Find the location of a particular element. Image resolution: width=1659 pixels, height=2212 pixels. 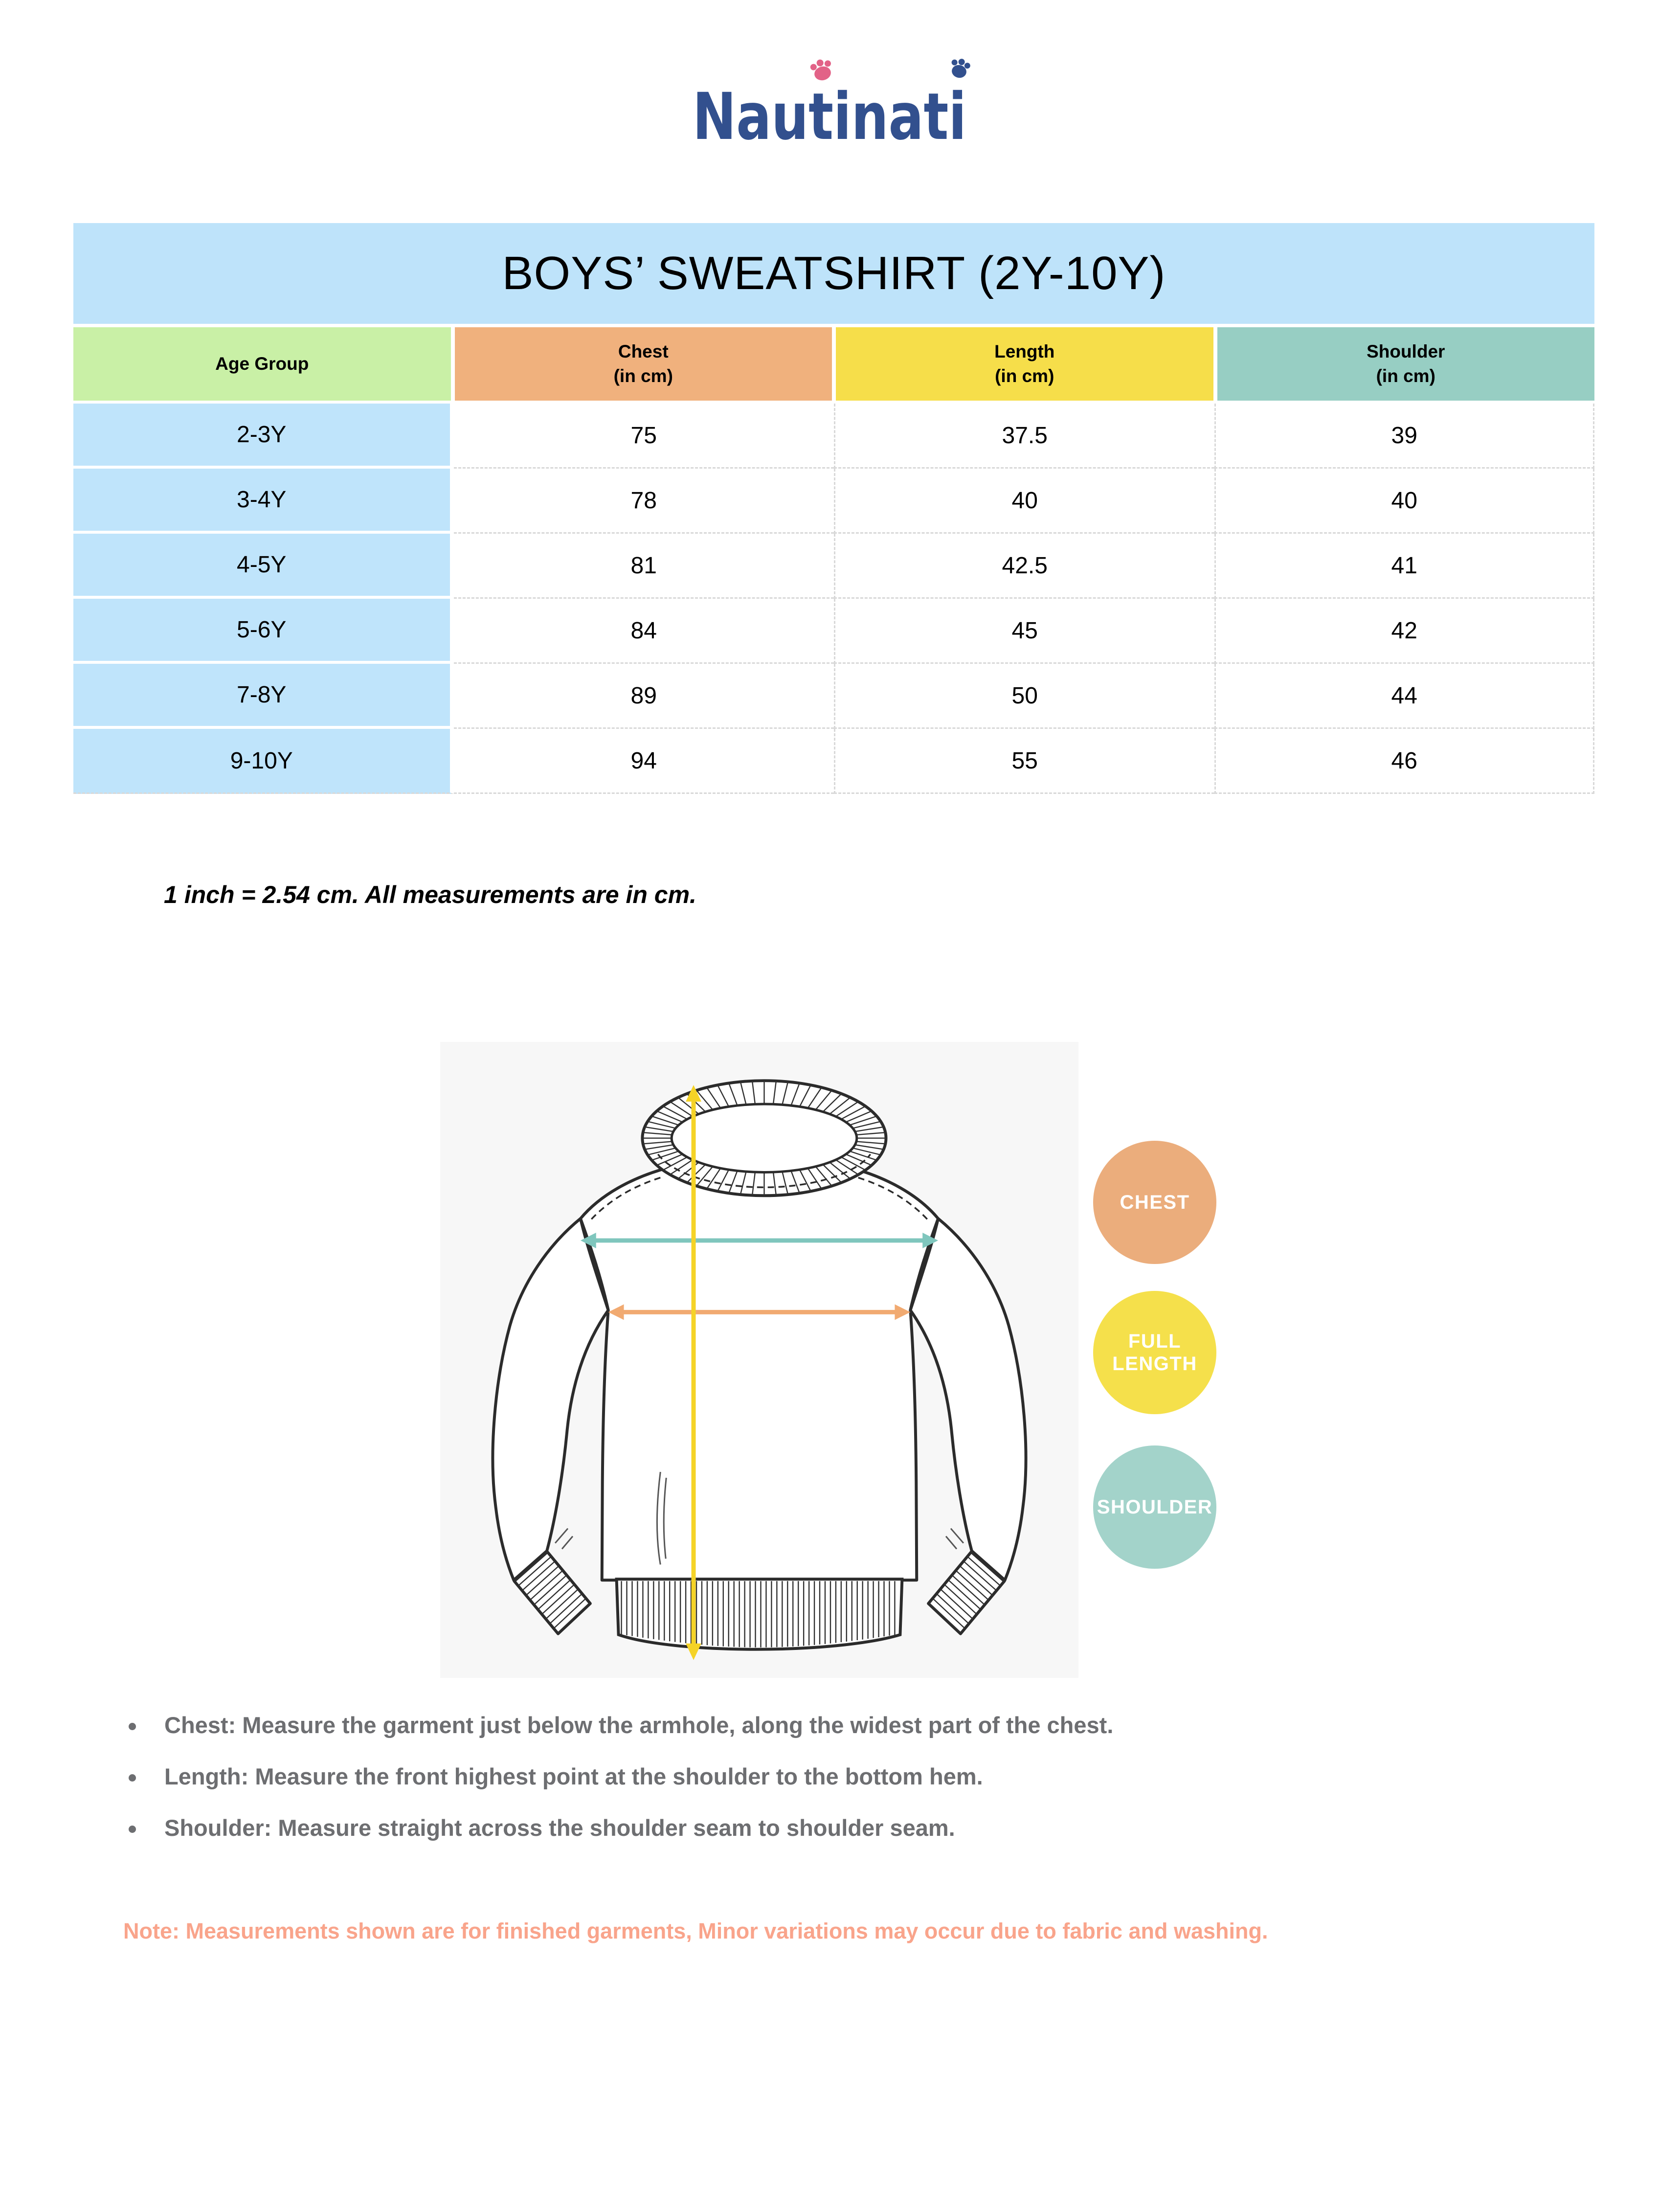

age-cell: 2-3Y is located at coordinates (263, 436).